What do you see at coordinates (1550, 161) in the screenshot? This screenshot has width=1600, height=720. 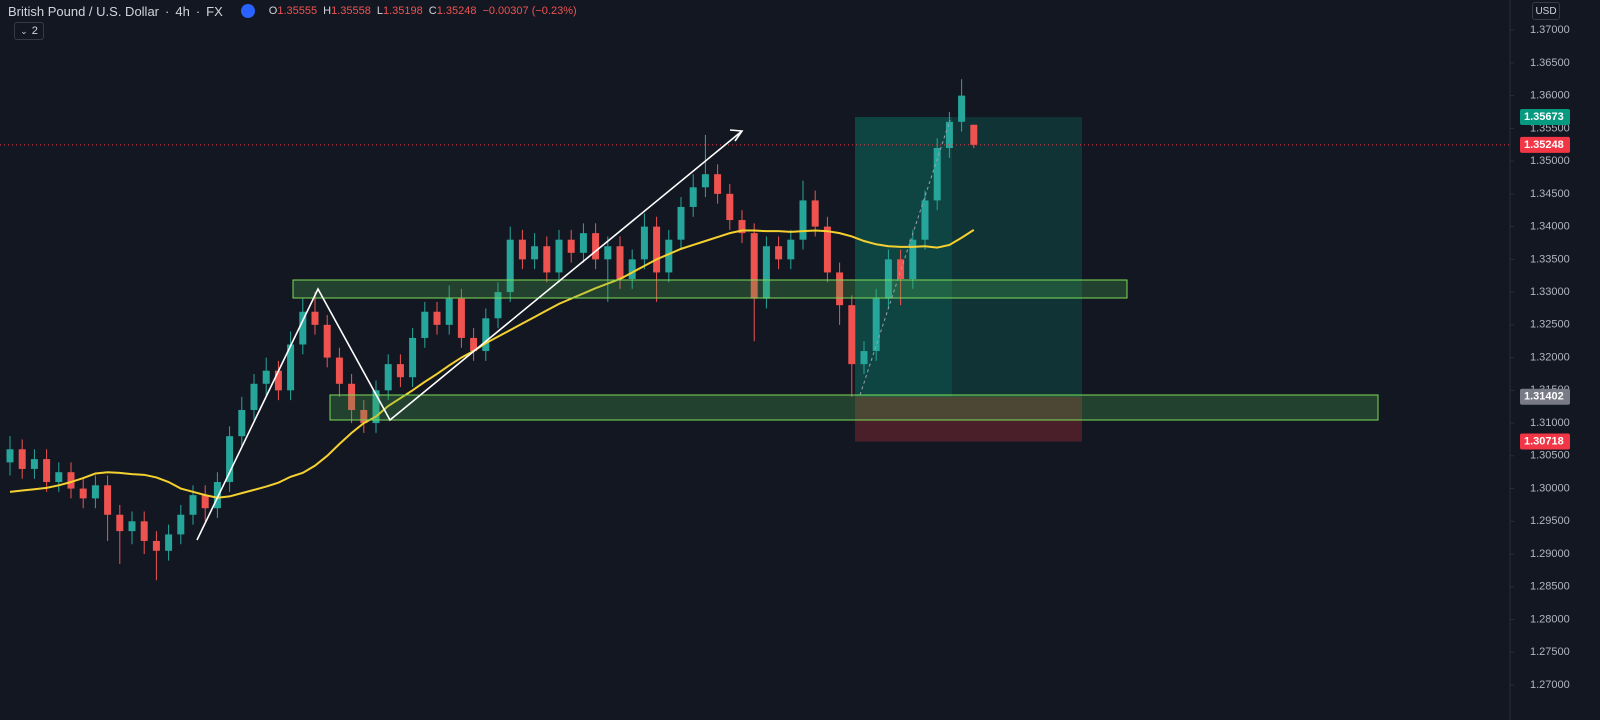 I see `y-tick-label: 1.35000` at bounding box center [1550, 161].